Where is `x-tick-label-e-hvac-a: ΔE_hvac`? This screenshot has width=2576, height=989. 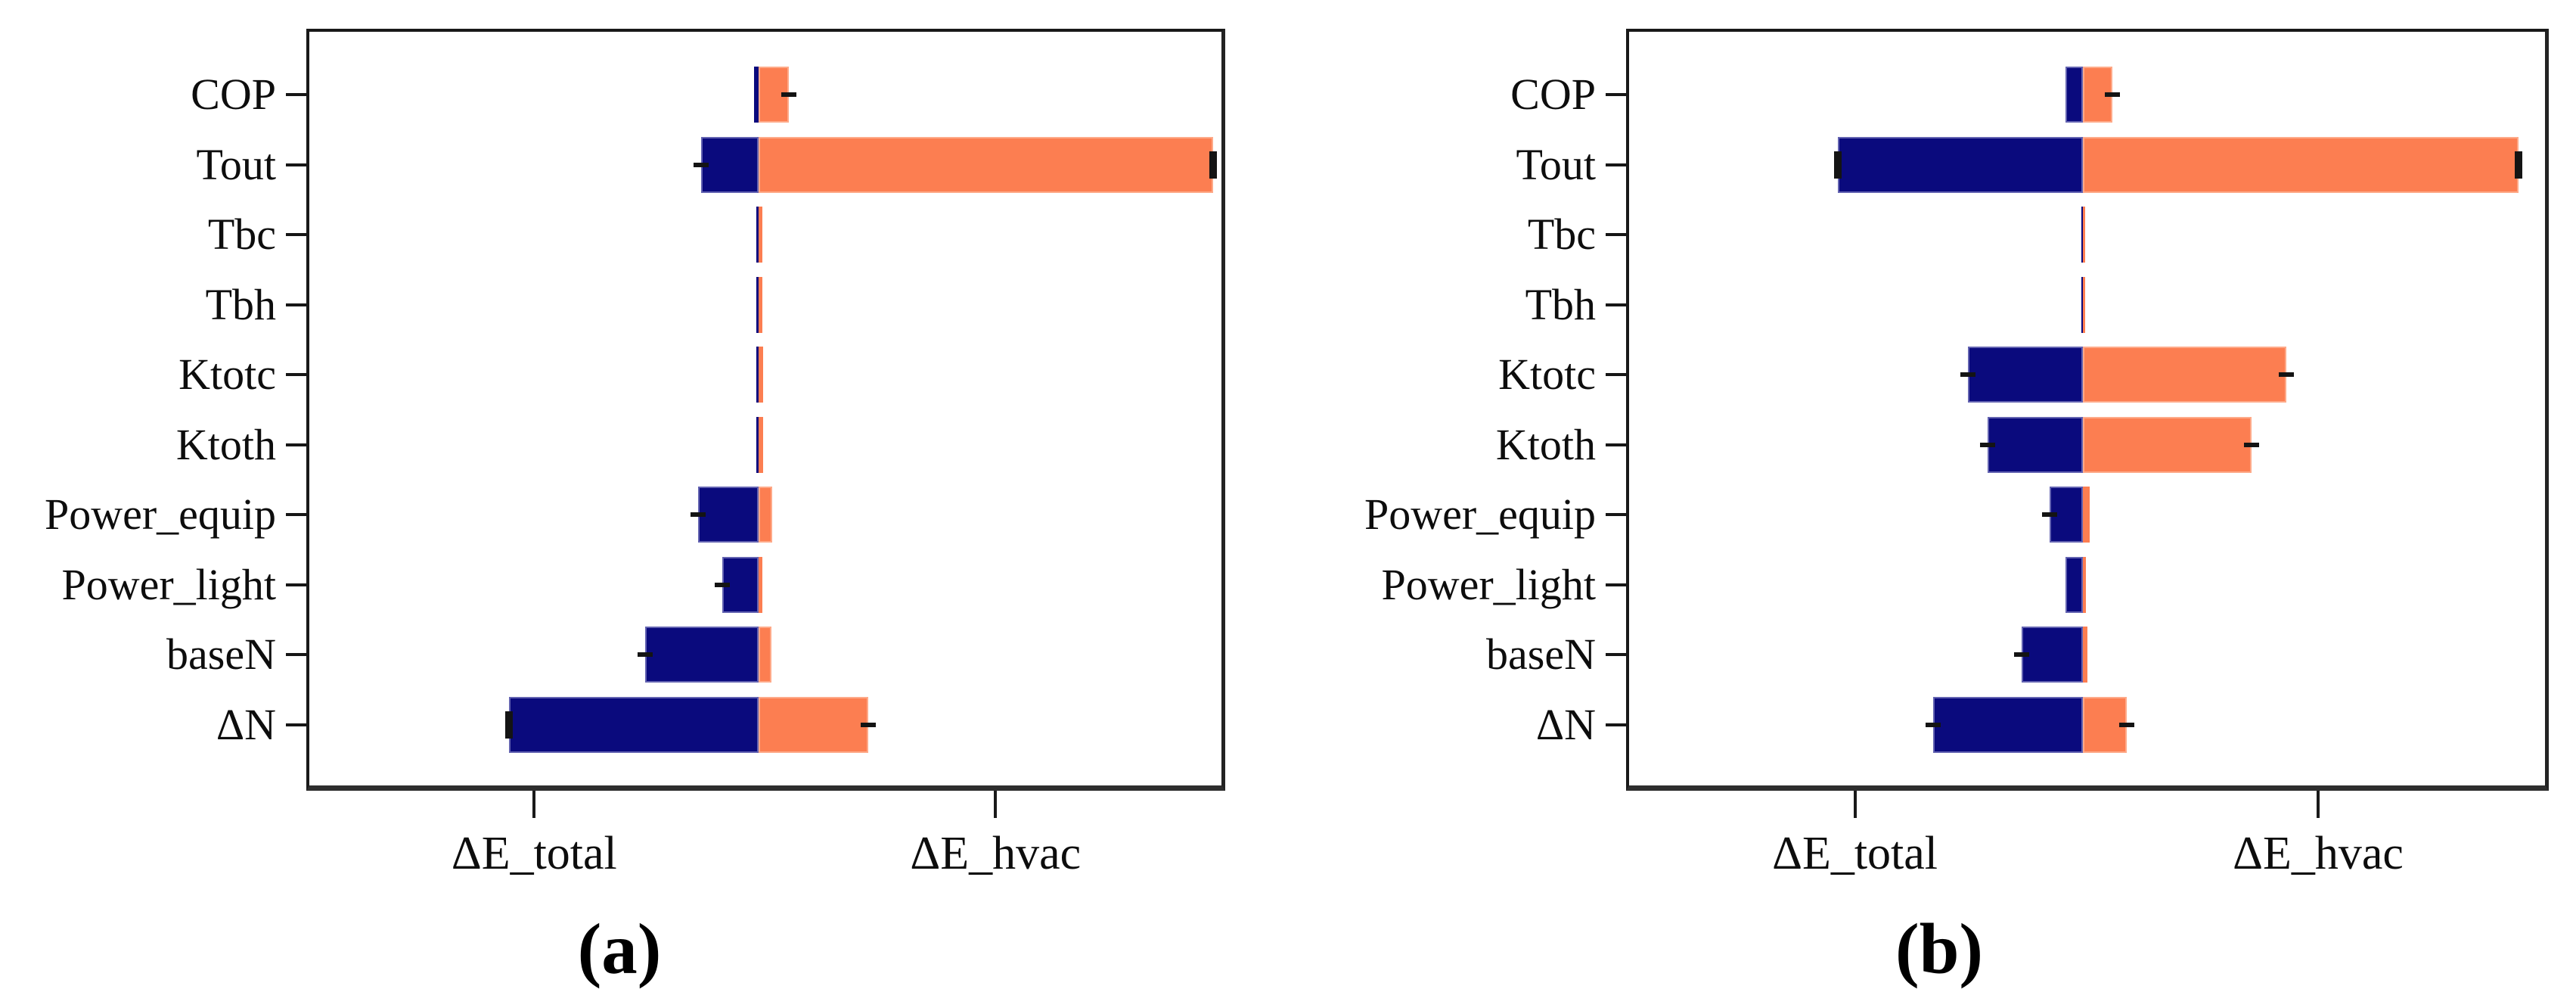
x-tick-label-e-hvac-a: ΔE_hvac is located at coordinates (996, 853).